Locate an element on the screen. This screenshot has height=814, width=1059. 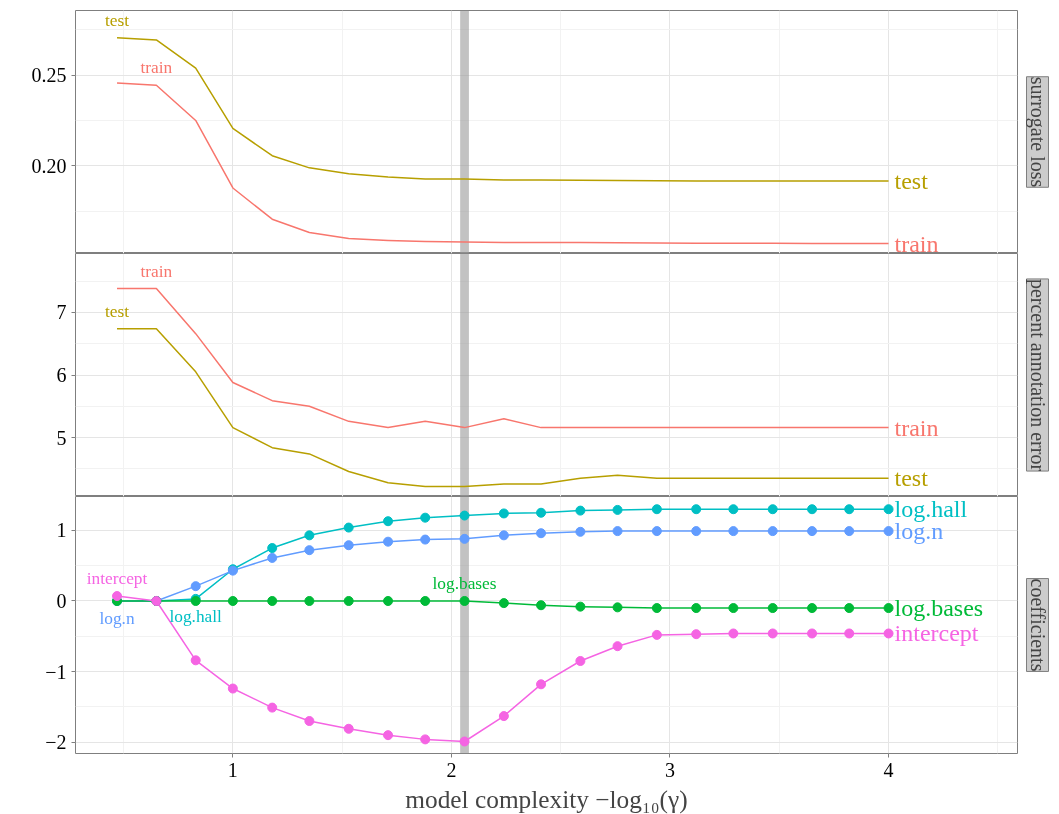
y-tick-label: 7 is located at coordinates (61, 312).